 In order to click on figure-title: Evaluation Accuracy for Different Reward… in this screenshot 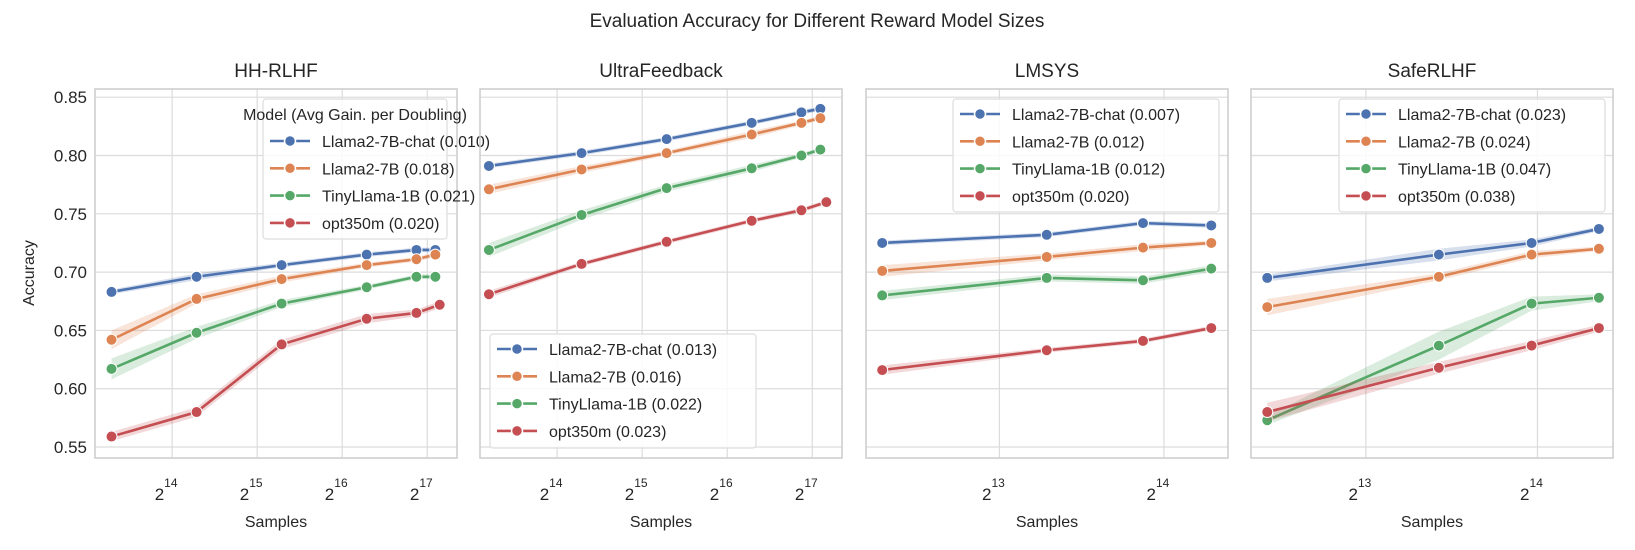, I will do `click(817, 21)`.